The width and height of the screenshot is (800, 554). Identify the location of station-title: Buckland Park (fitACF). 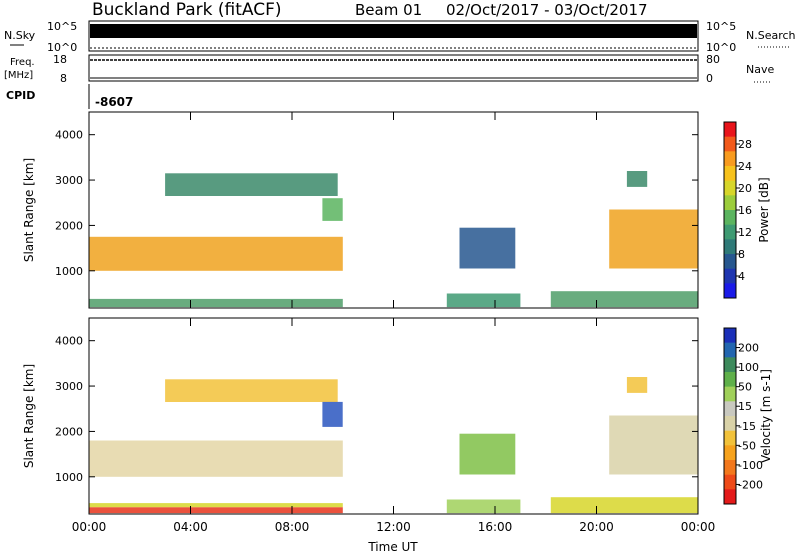
(187, 10).